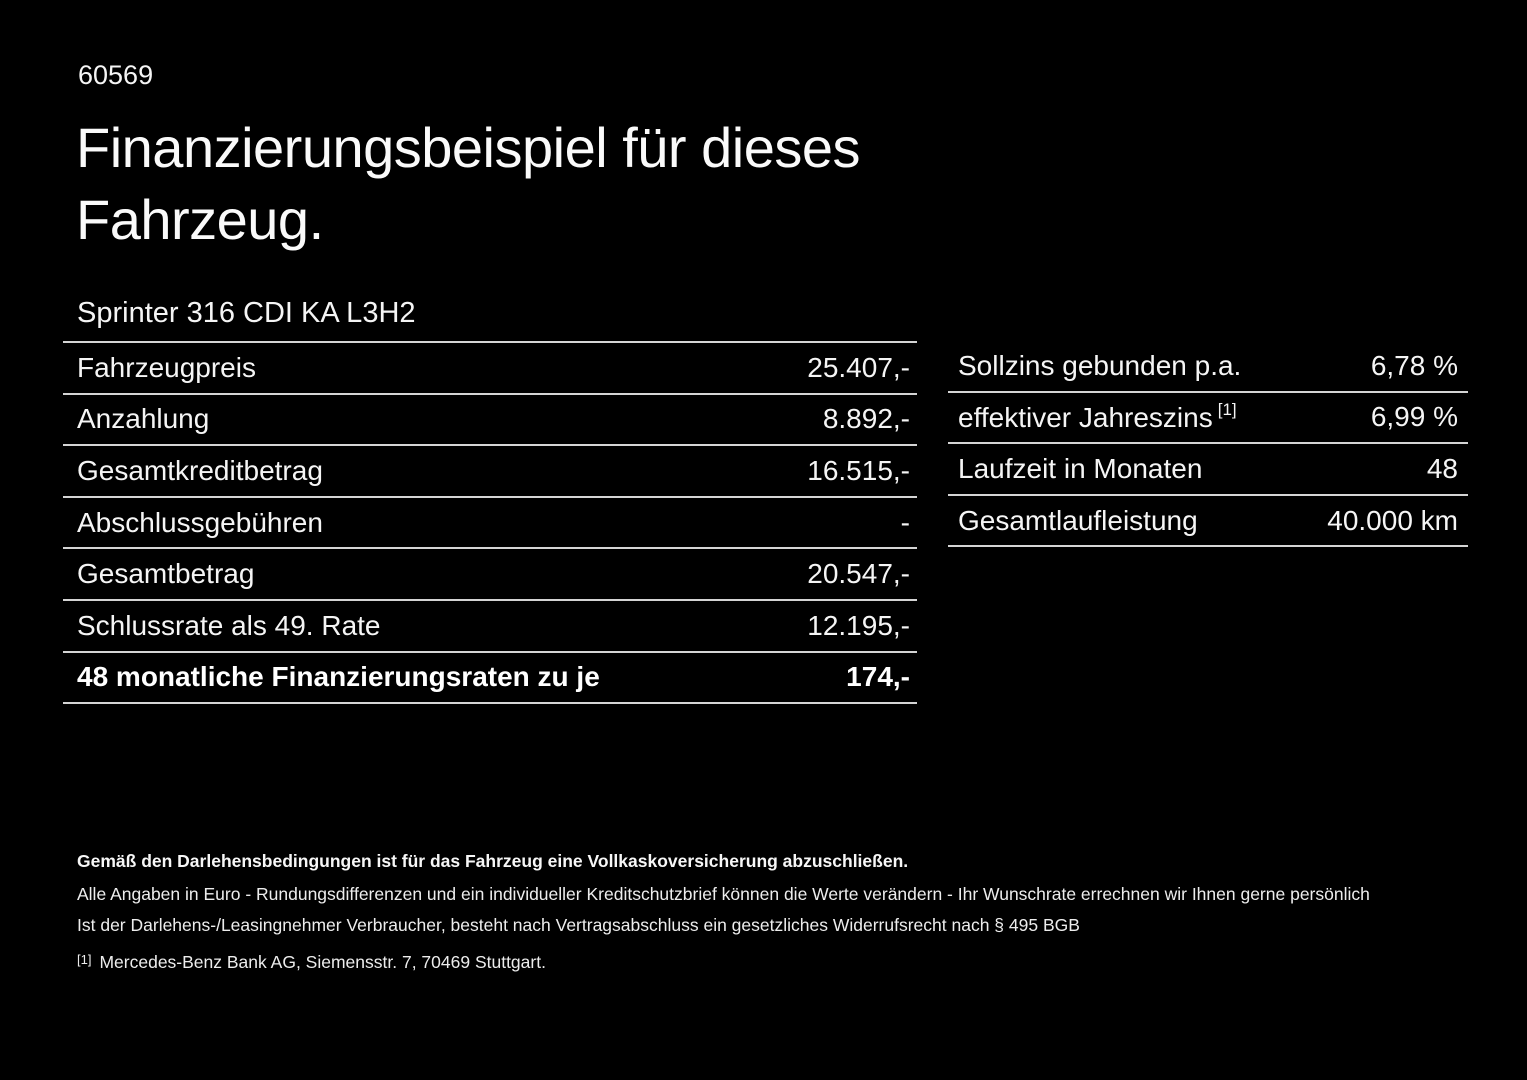 The width and height of the screenshot is (1527, 1080). Describe the element at coordinates (490, 421) in the screenshot. I see `table-row-anzahlung: Anzahlung 8.892,-` at that location.